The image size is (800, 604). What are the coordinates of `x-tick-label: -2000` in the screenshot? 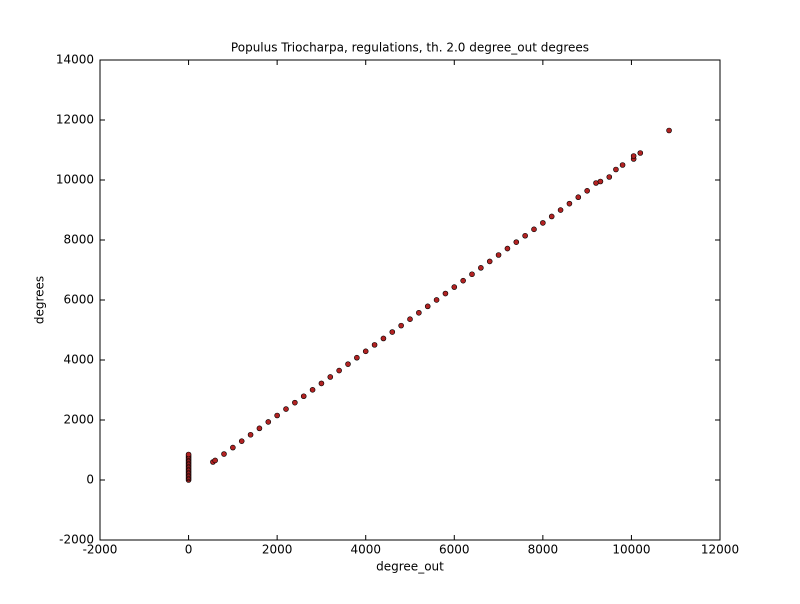 It's located at (100, 550).